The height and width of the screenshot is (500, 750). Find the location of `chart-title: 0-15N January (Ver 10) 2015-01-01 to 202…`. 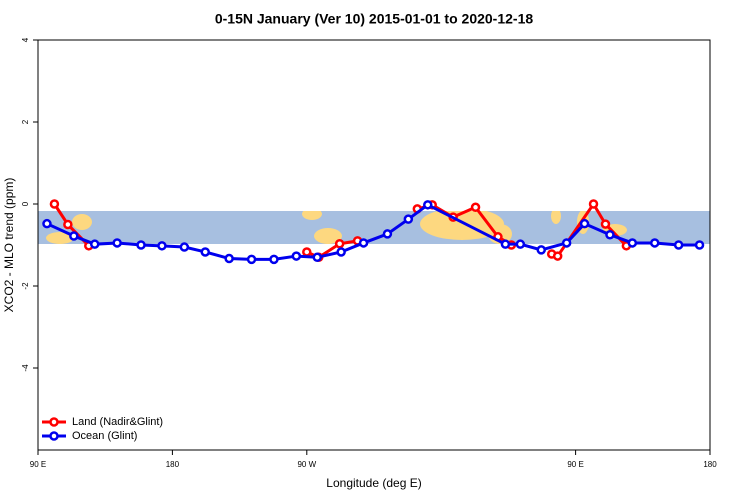

chart-title: 0-15N January (Ver 10) 2015-01-01 to 202… is located at coordinates (374, 19).